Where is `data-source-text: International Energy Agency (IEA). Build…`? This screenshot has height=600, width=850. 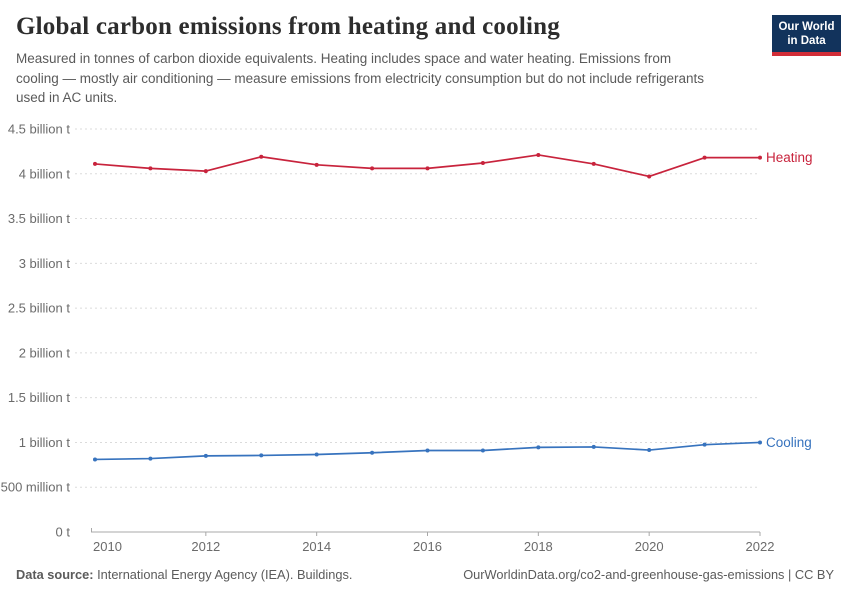
data-source-text: International Energy Agency (IEA). Build… is located at coordinates (223, 574).